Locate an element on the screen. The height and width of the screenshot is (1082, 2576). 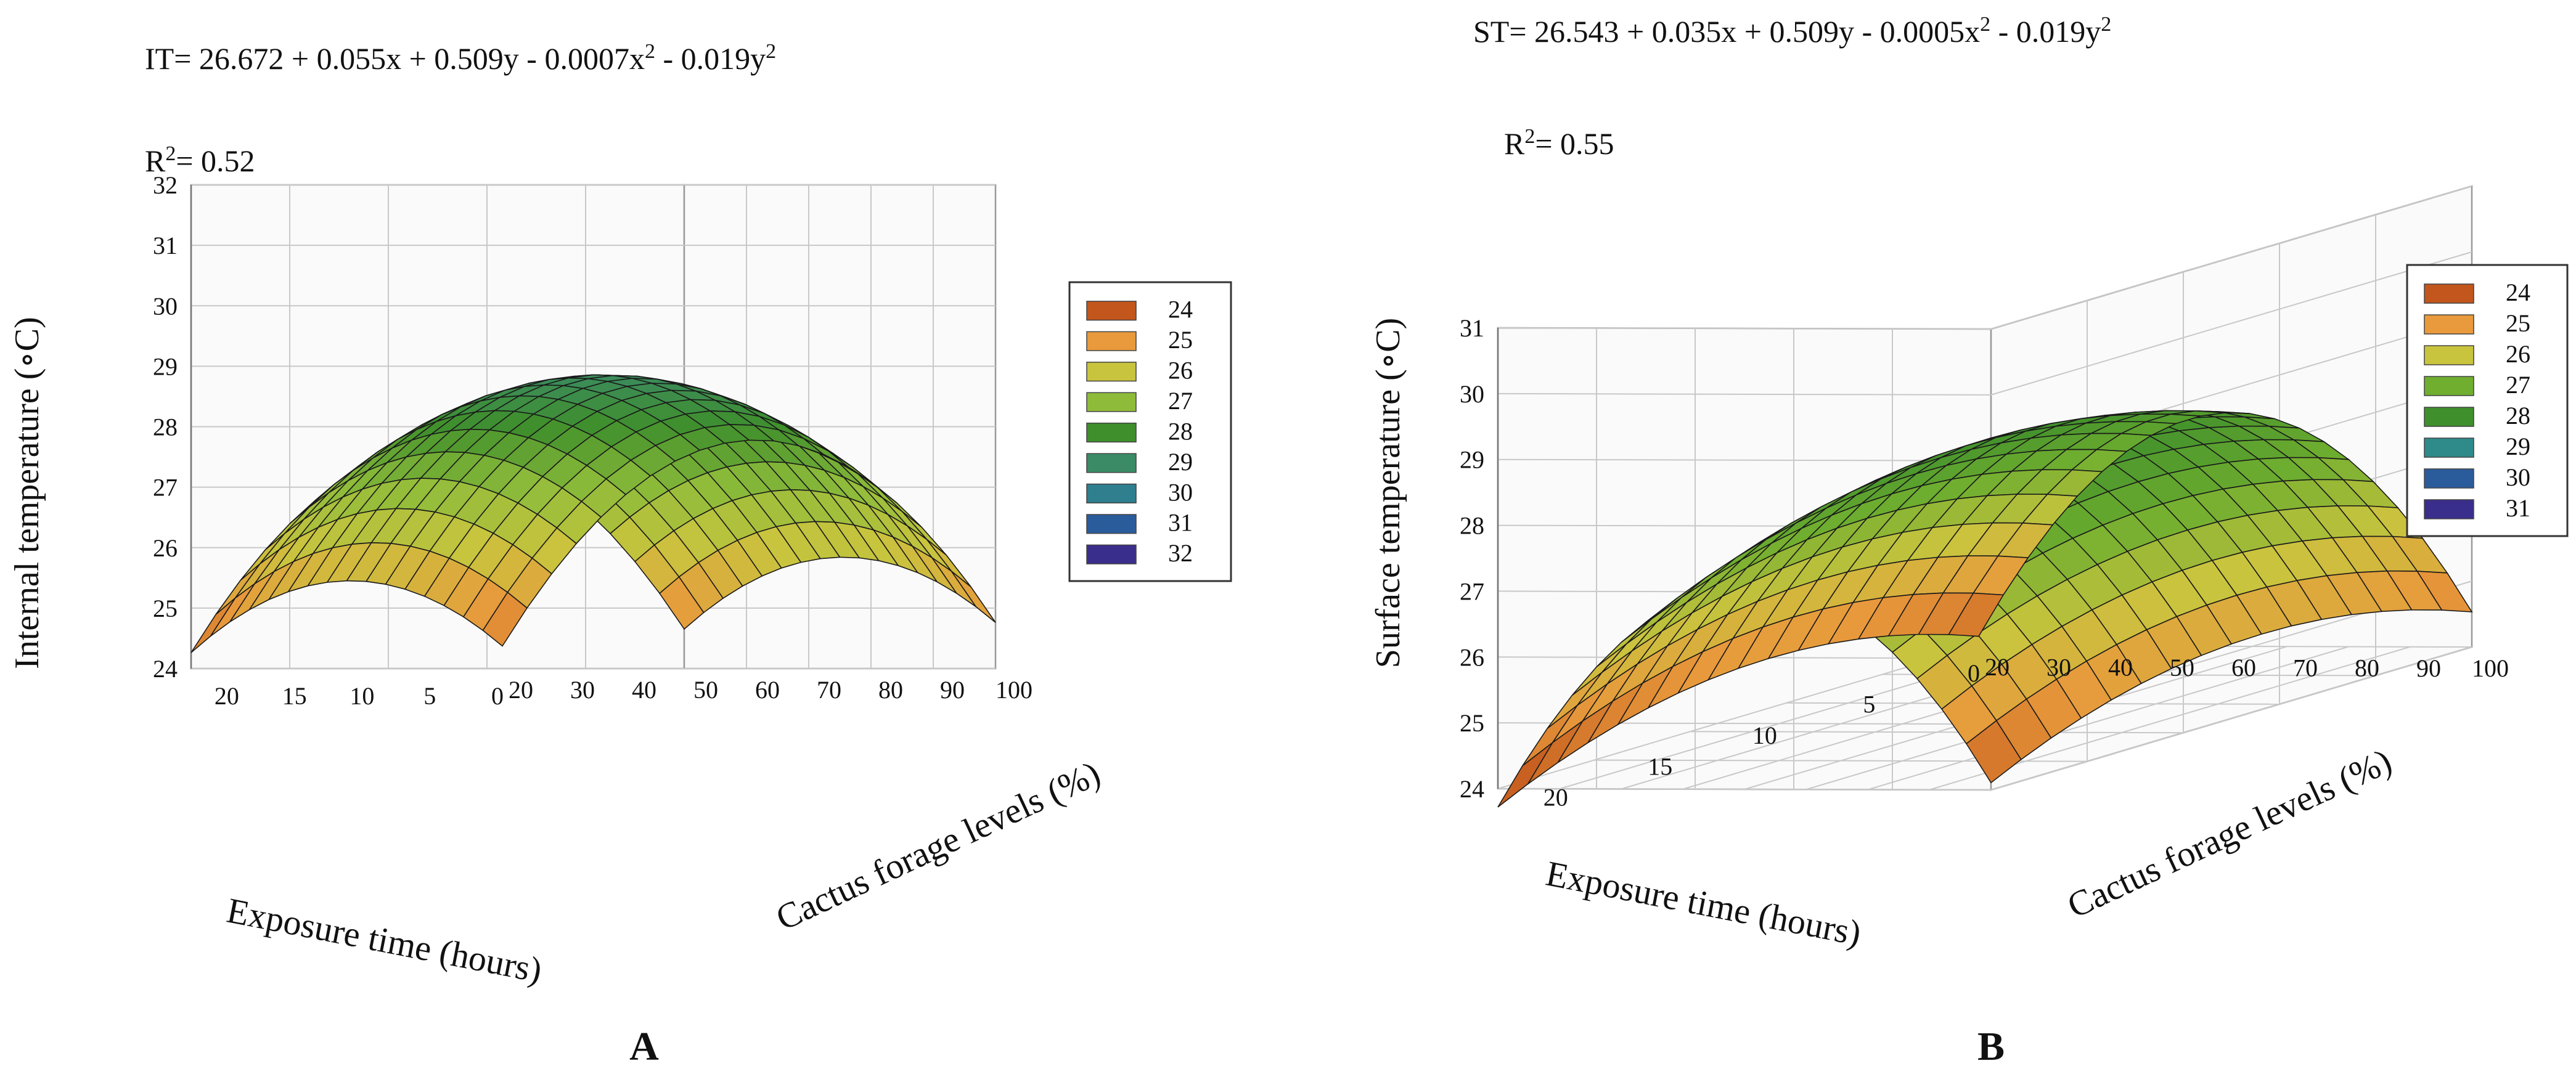
panel-b-z-tick-label: 29 is located at coordinates (1472, 460).